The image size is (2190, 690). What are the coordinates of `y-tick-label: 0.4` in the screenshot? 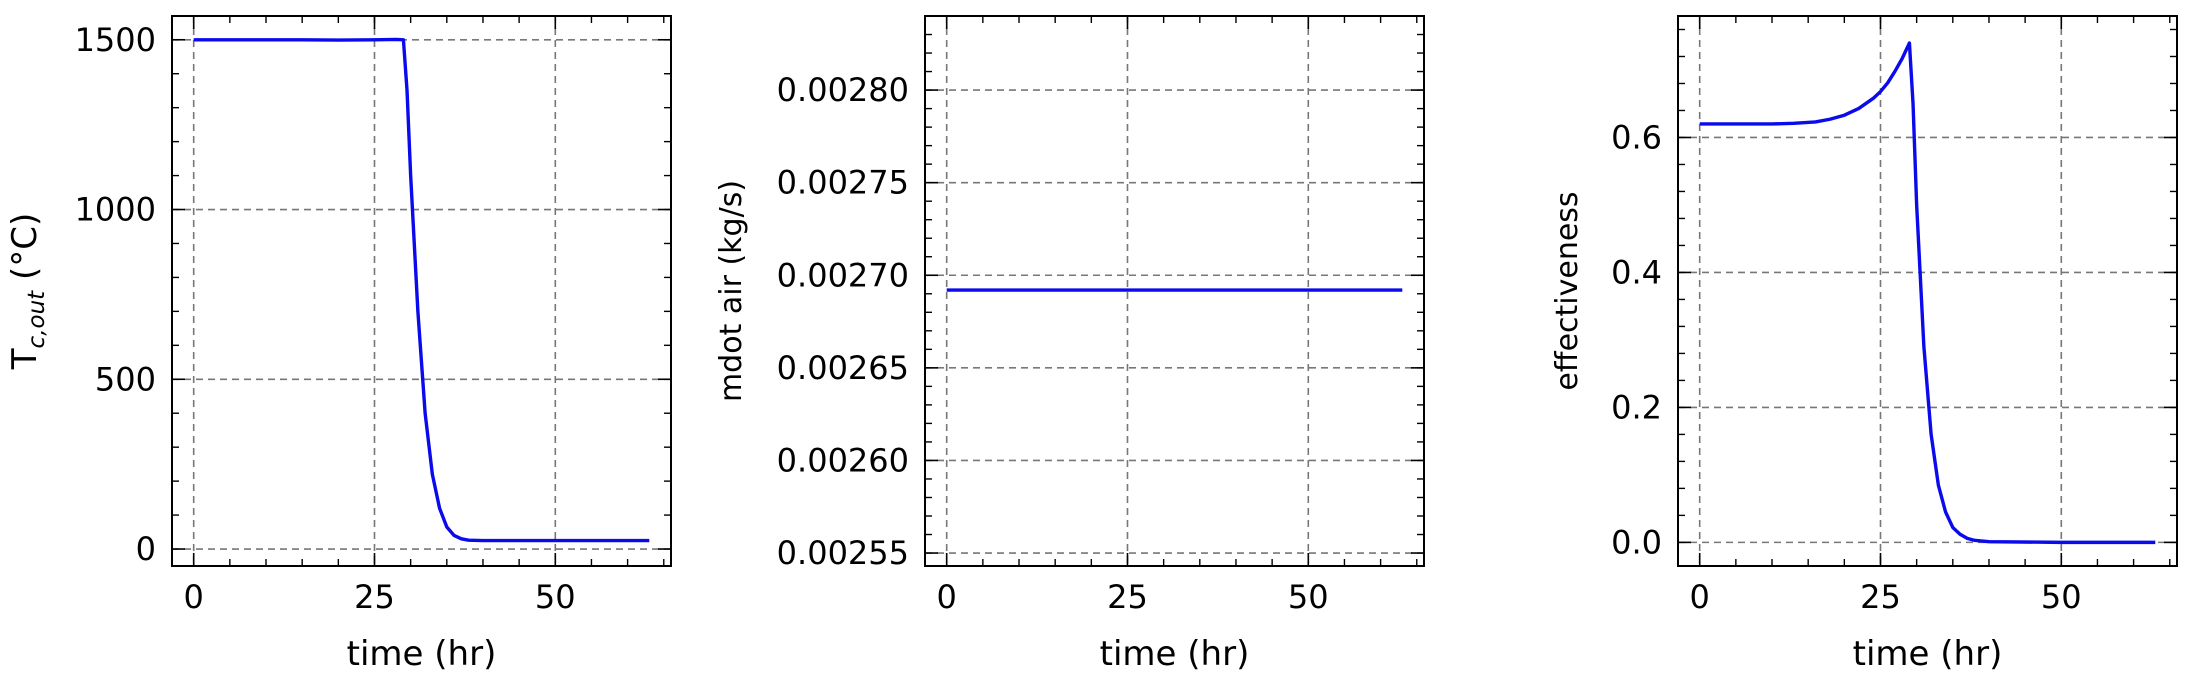 It's located at (1636, 272).